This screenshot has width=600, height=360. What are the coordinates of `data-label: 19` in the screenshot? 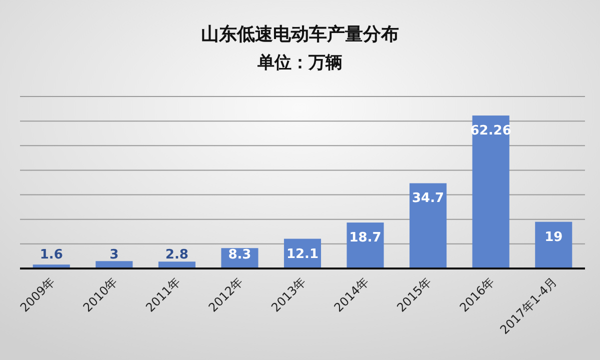 It's located at (553, 237).